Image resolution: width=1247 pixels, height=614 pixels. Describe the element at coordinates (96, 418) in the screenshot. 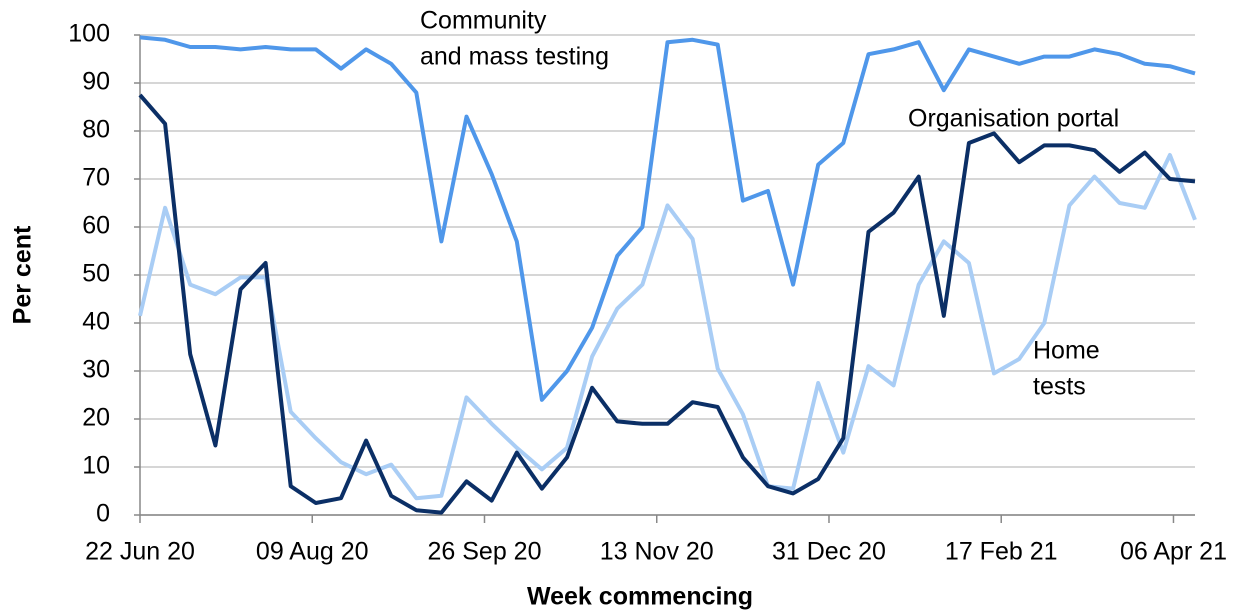

I see `y-tick-label: 20` at that location.